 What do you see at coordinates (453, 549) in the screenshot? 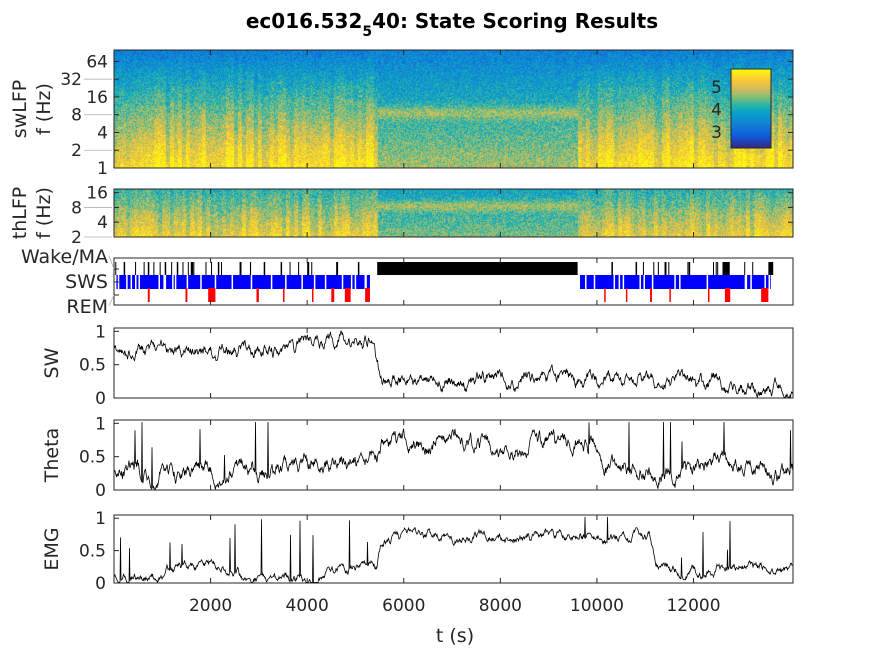
I see `emg-axes-frame` at bounding box center [453, 549].